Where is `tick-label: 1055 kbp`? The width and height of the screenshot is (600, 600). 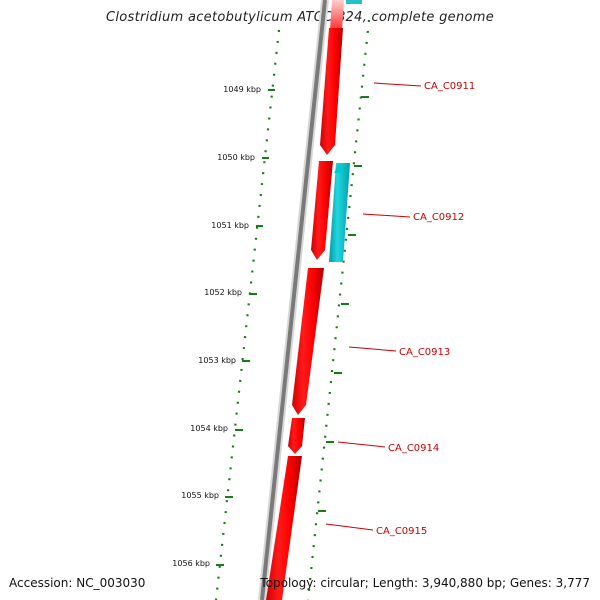
tick-label: 1055 kbp is located at coordinates (200, 495).